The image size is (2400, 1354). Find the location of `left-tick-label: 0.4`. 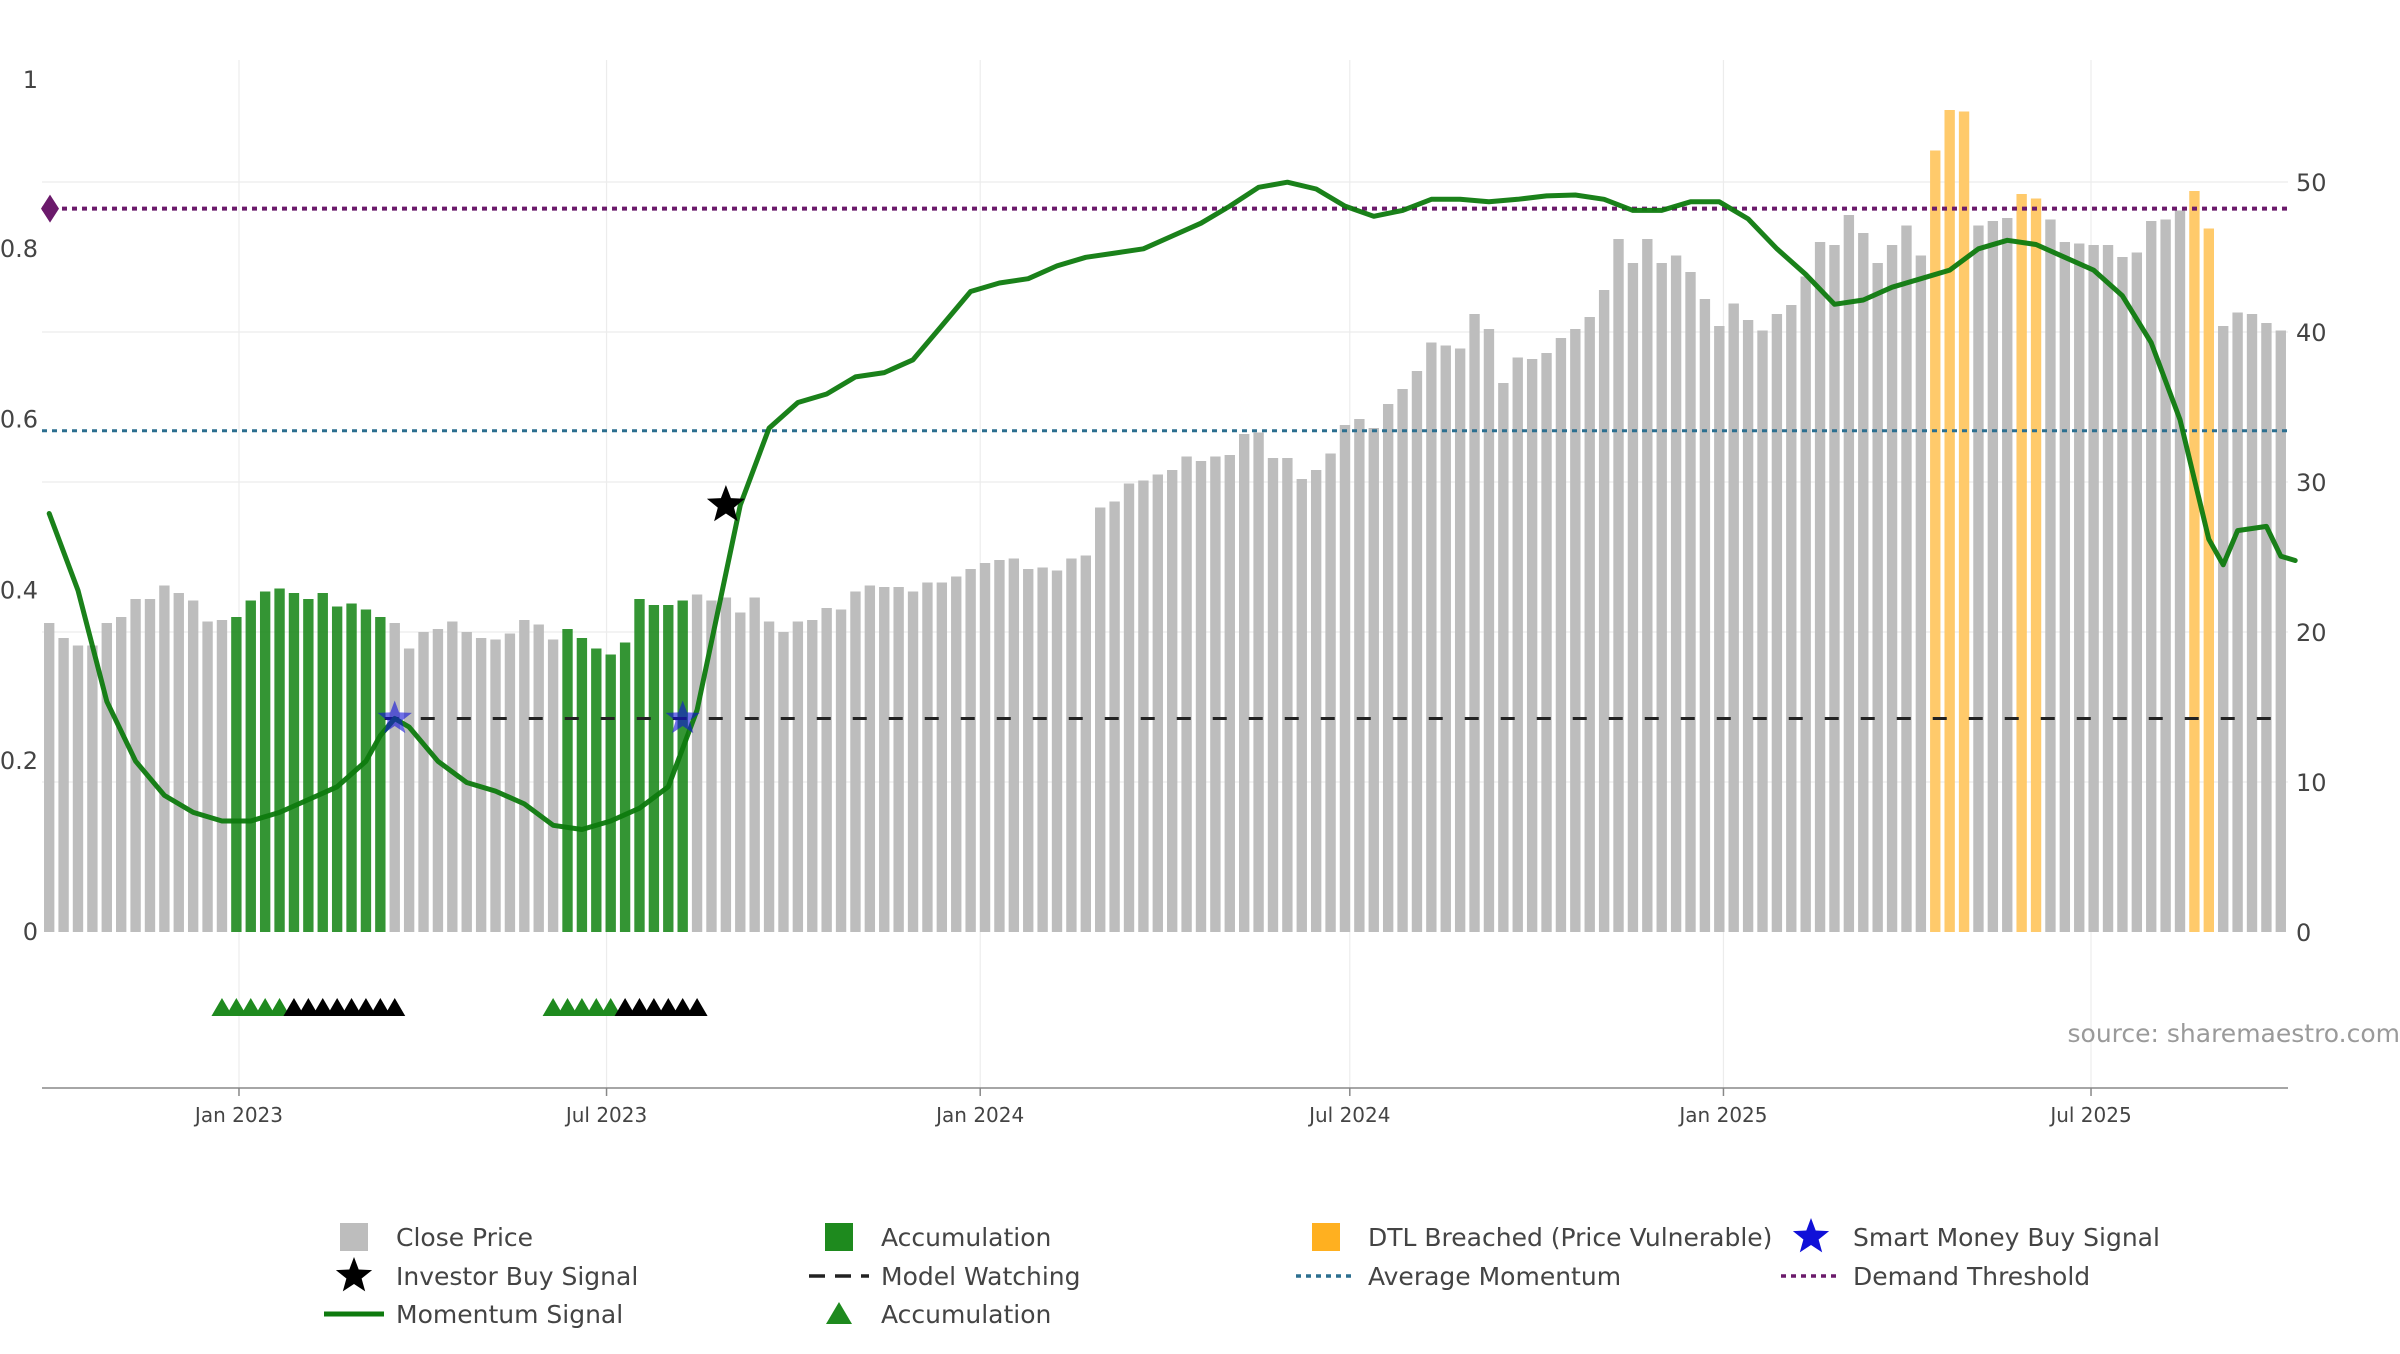

left-tick-label: 0.4 is located at coordinates (19, 590).